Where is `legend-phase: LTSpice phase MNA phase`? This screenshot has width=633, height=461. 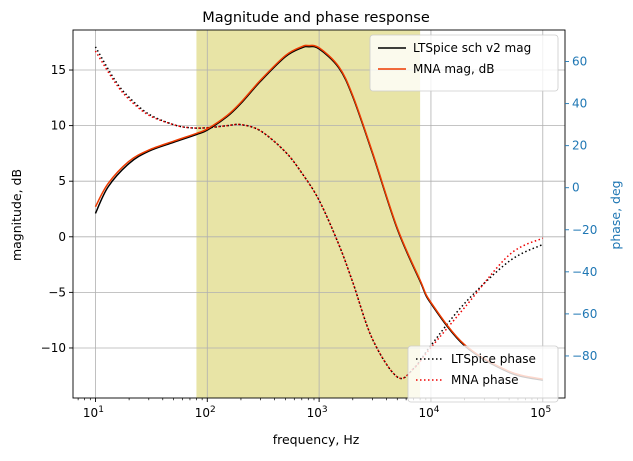
legend-phase: LTSpice phase MNA phase is located at coordinates (483, 374).